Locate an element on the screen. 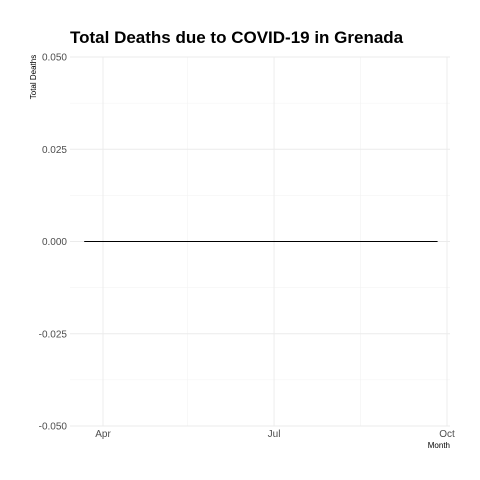 Image resolution: width=480 pixels, height=480 pixels. y-tick-label: 0.025 is located at coordinates (54, 150).